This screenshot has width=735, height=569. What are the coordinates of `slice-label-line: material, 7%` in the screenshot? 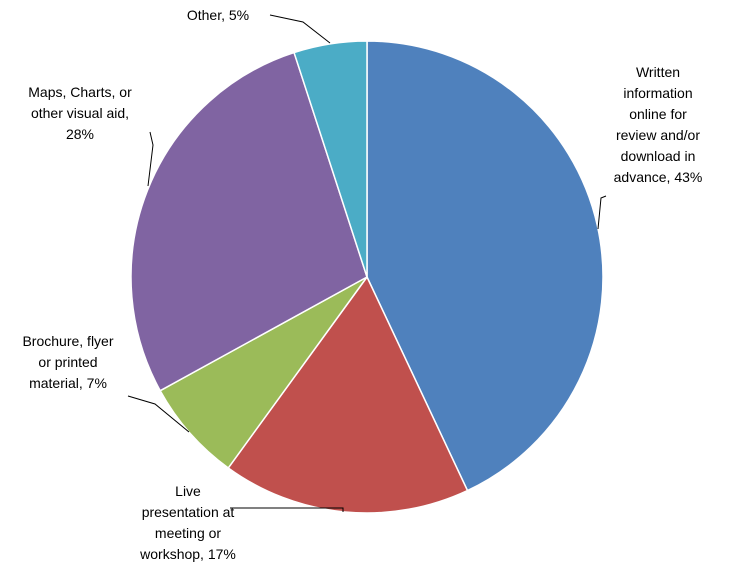 It's located at (68, 383).